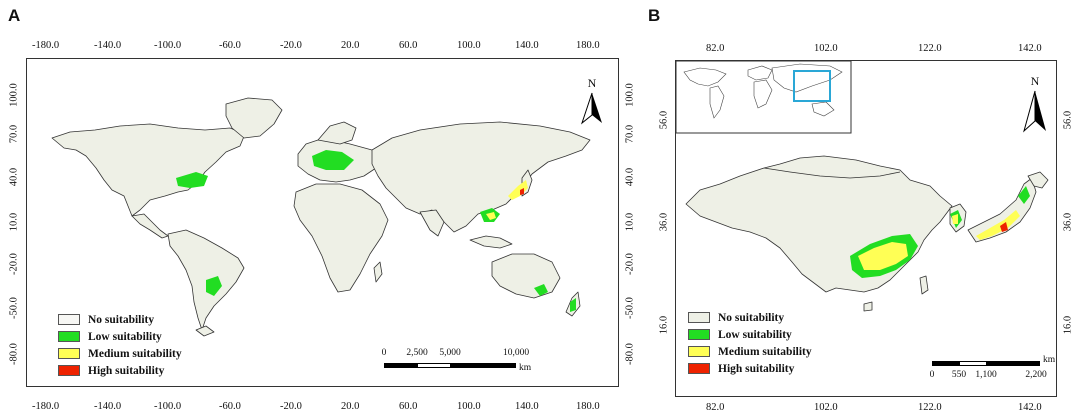 Image resolution: width=1084 pixels, height=418 pixels. I want to click on asia-landmass, so click(481, 177).